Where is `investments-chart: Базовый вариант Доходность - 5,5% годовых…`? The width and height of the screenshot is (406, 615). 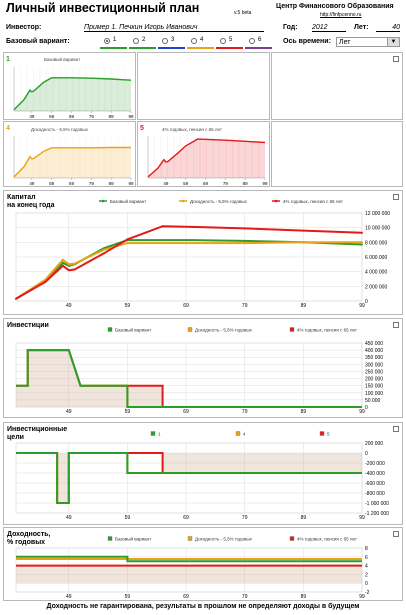
investments-chart: Базовый вариант Доходность - 5,5% годовых… is located at coordinates (199, 371).